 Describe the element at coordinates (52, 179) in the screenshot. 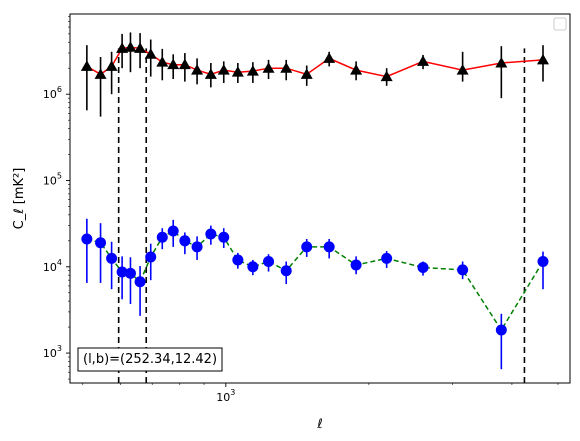

I see `y-tick-label: 10⁵` at that location.